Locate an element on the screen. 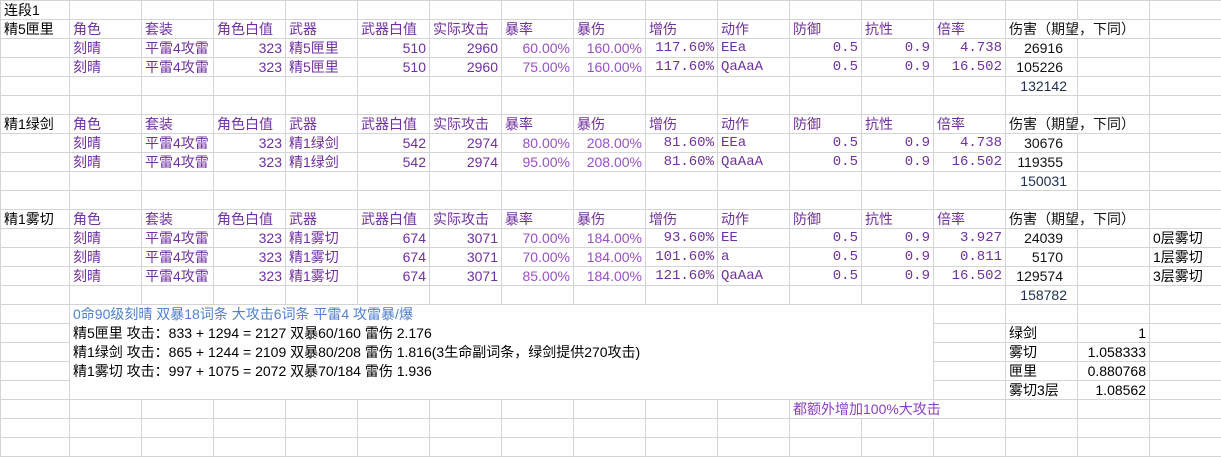  data-cell: 81.60% is located at coordinates (682, 162).